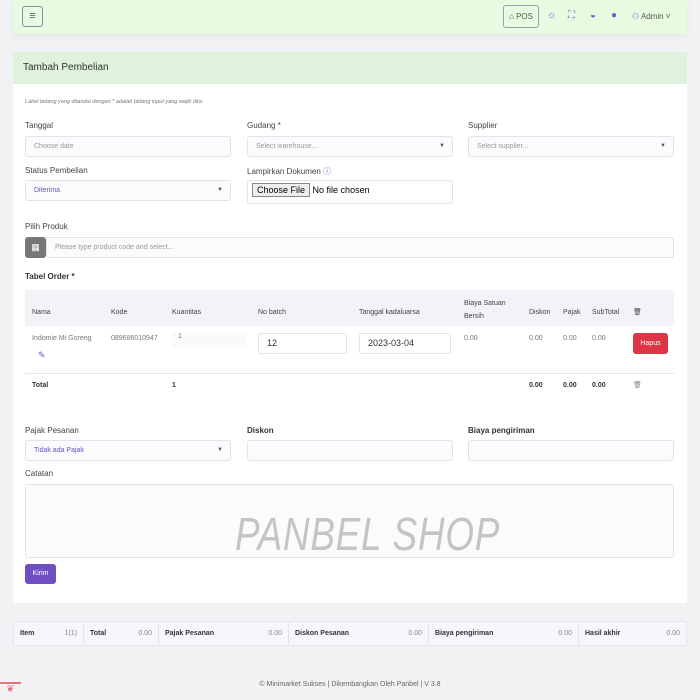 The height and width of the screenshot is (700, 700). Describe the element at coordinates (405, 343) in the screenshot. I see `expiry-input: 2023-03-04` at that location.